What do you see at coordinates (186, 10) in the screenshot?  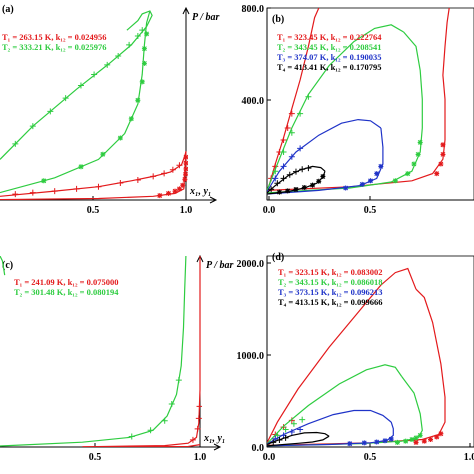 I see `y-arrowhead` at bounding box center [186, 10].